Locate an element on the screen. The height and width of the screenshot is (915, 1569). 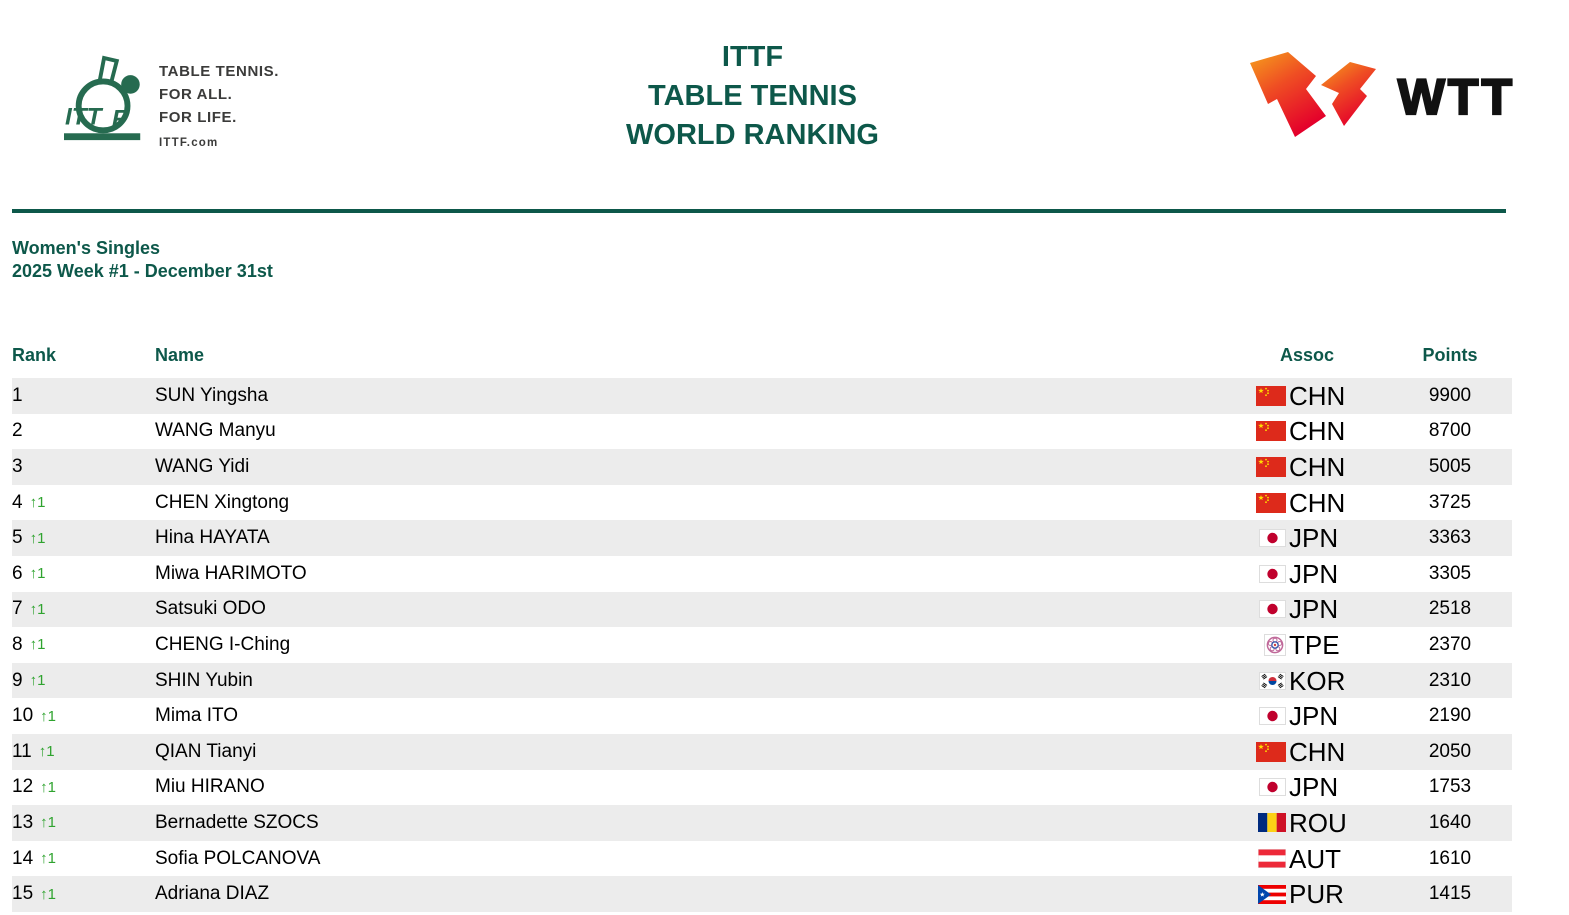
rank-cell: 2 is located at coordinates (83, 431).